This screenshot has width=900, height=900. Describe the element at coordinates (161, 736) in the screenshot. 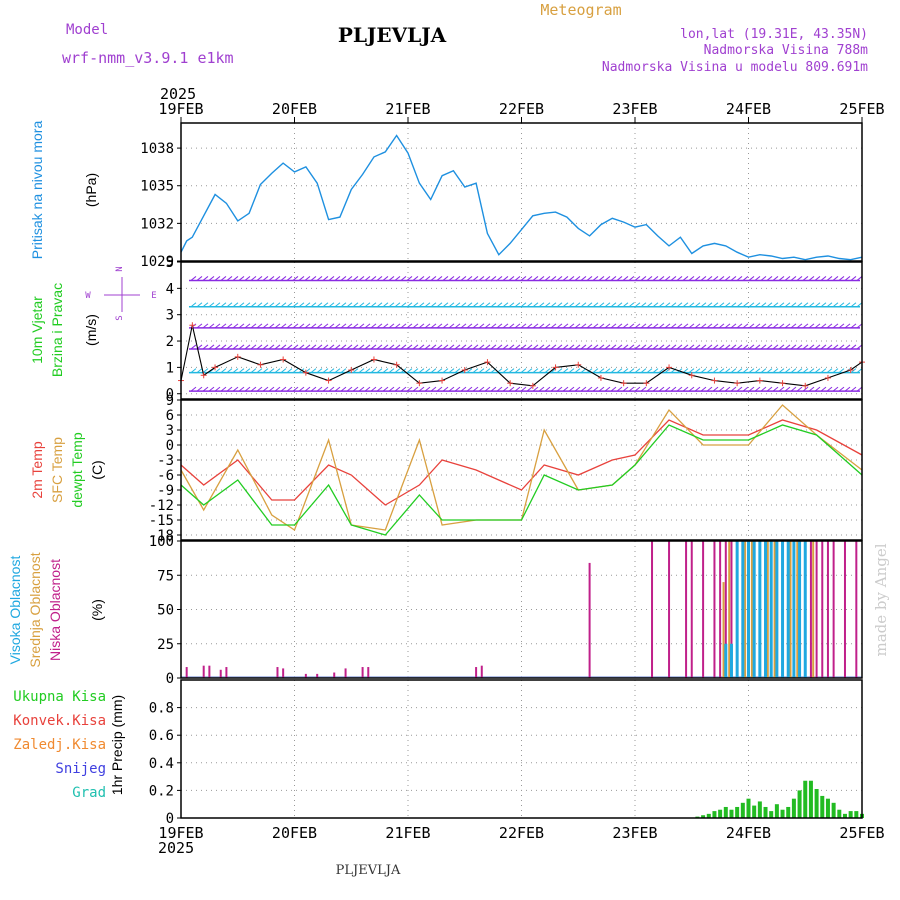

I see `y-tick-label: 0.6` at that location.